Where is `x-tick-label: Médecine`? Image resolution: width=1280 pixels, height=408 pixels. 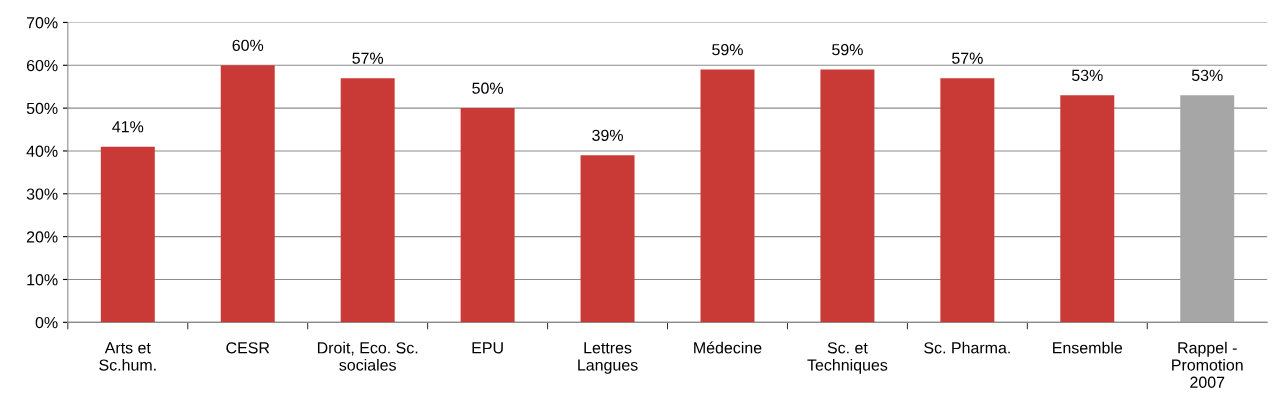 x-tick-label: Médecine is located at coordinates (728, 347).